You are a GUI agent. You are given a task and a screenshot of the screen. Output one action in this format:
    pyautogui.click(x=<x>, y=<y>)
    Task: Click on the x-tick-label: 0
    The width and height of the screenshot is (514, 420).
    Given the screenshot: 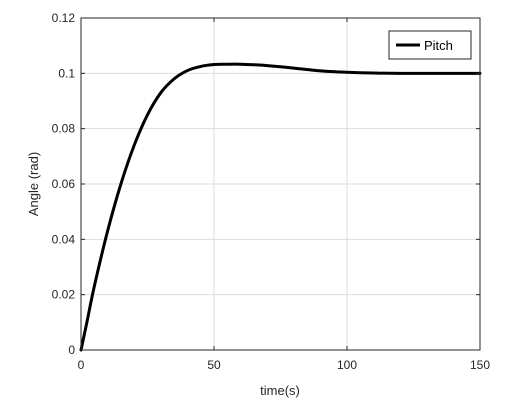 What is the action you would take?
    pyautogui.click(x=81, y=365)
    